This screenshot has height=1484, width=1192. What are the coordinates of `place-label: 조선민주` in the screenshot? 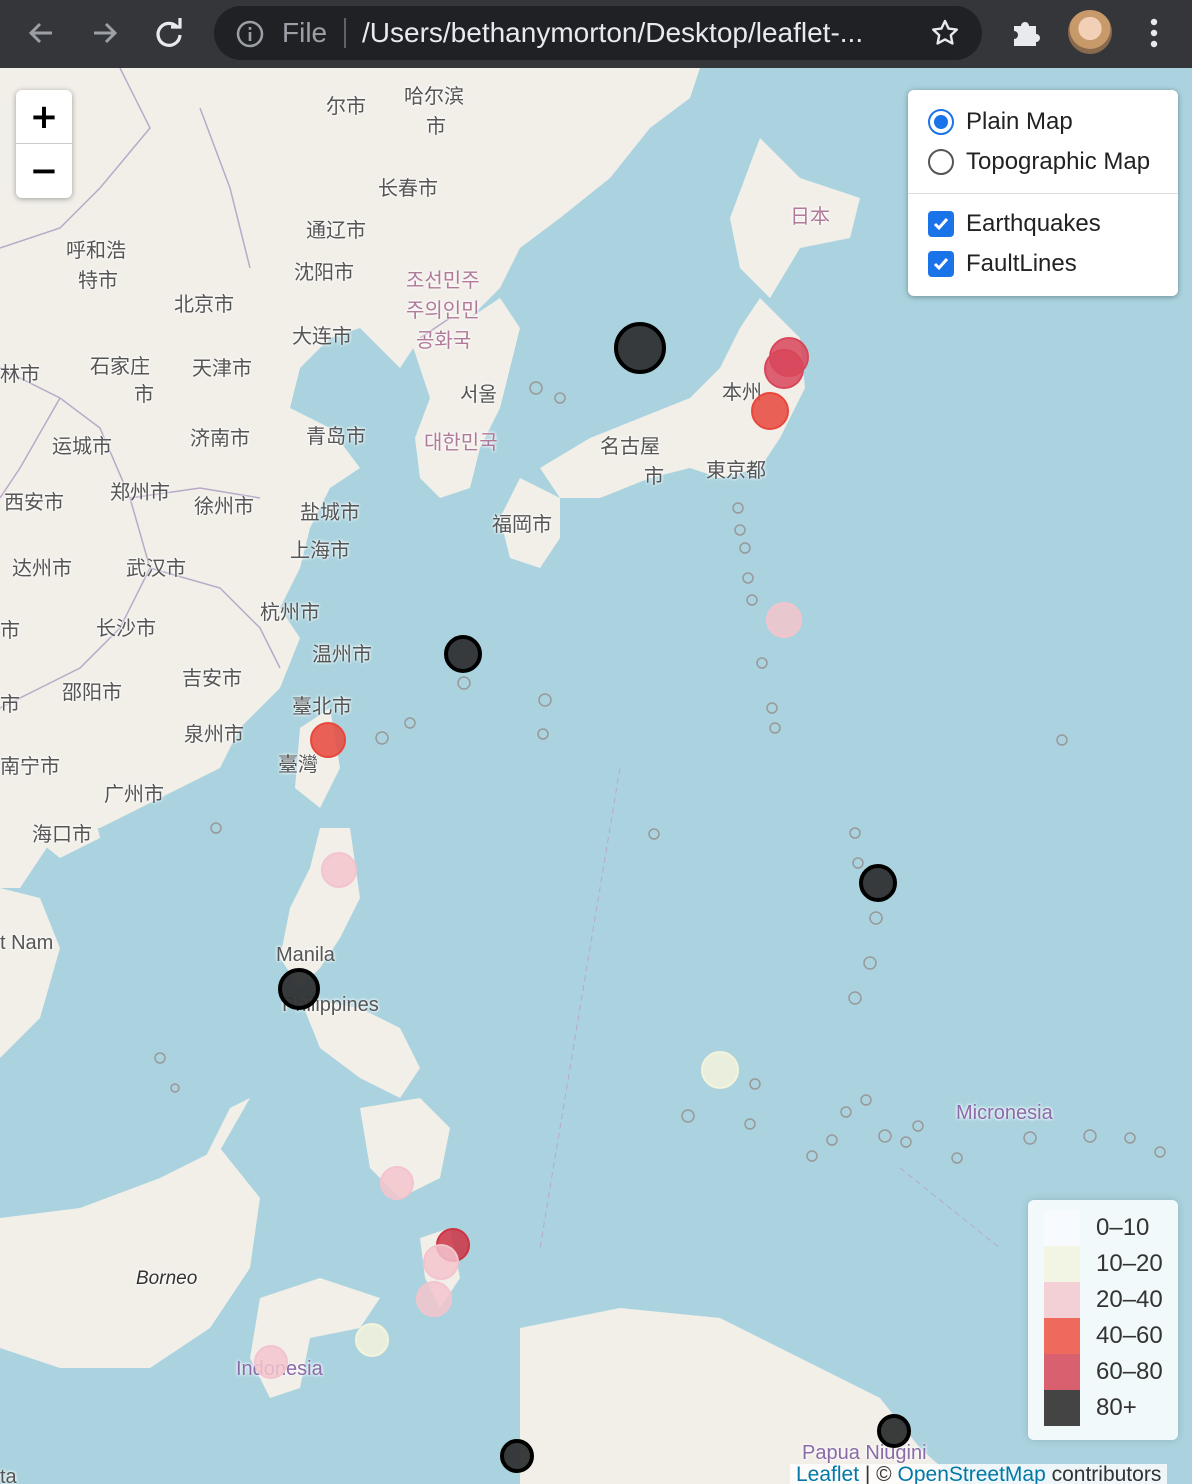 It's located at (443, 281).